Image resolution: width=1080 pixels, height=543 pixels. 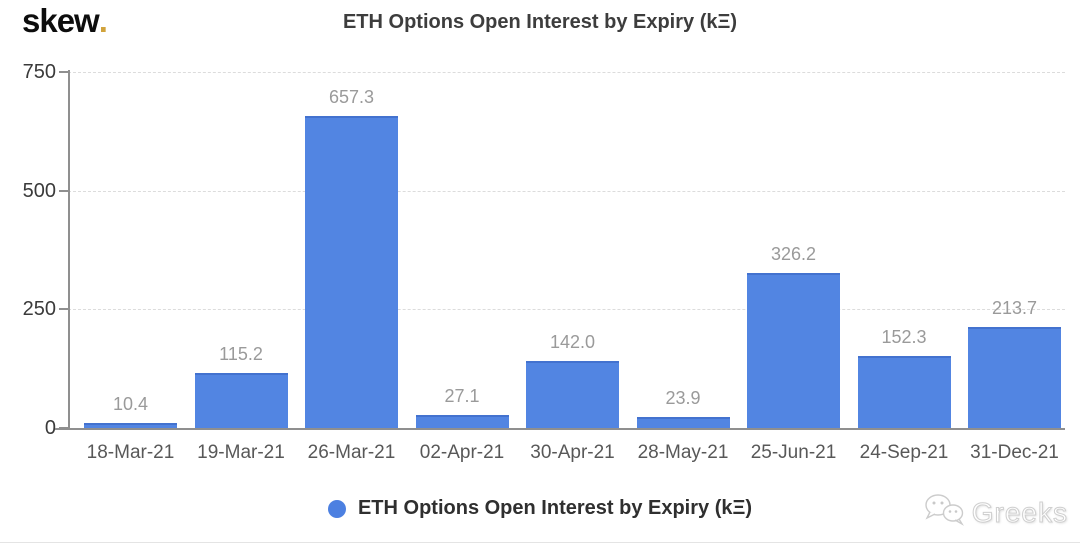 What do you see at coordinates (683, 452) in the screenshot?
I see `x-axis-tick-label: 28-May-21` at bounding box center [683, 452].